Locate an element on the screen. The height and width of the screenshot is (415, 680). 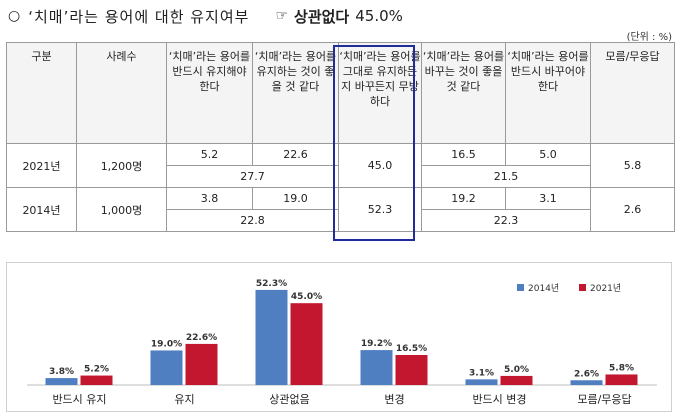
cell-2021-no-response: 5.8 is located at coordinates (632, 165).